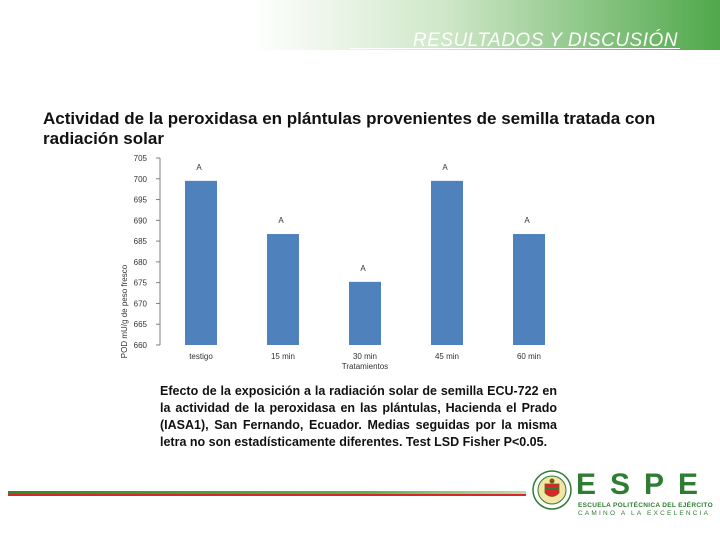 The width and height of the screenshot is (720, 540). What do you see at coordinates (365, 366) in the screenshot?
I see `x-axis-label: Tratamientos` at bounding box center [365, 366].